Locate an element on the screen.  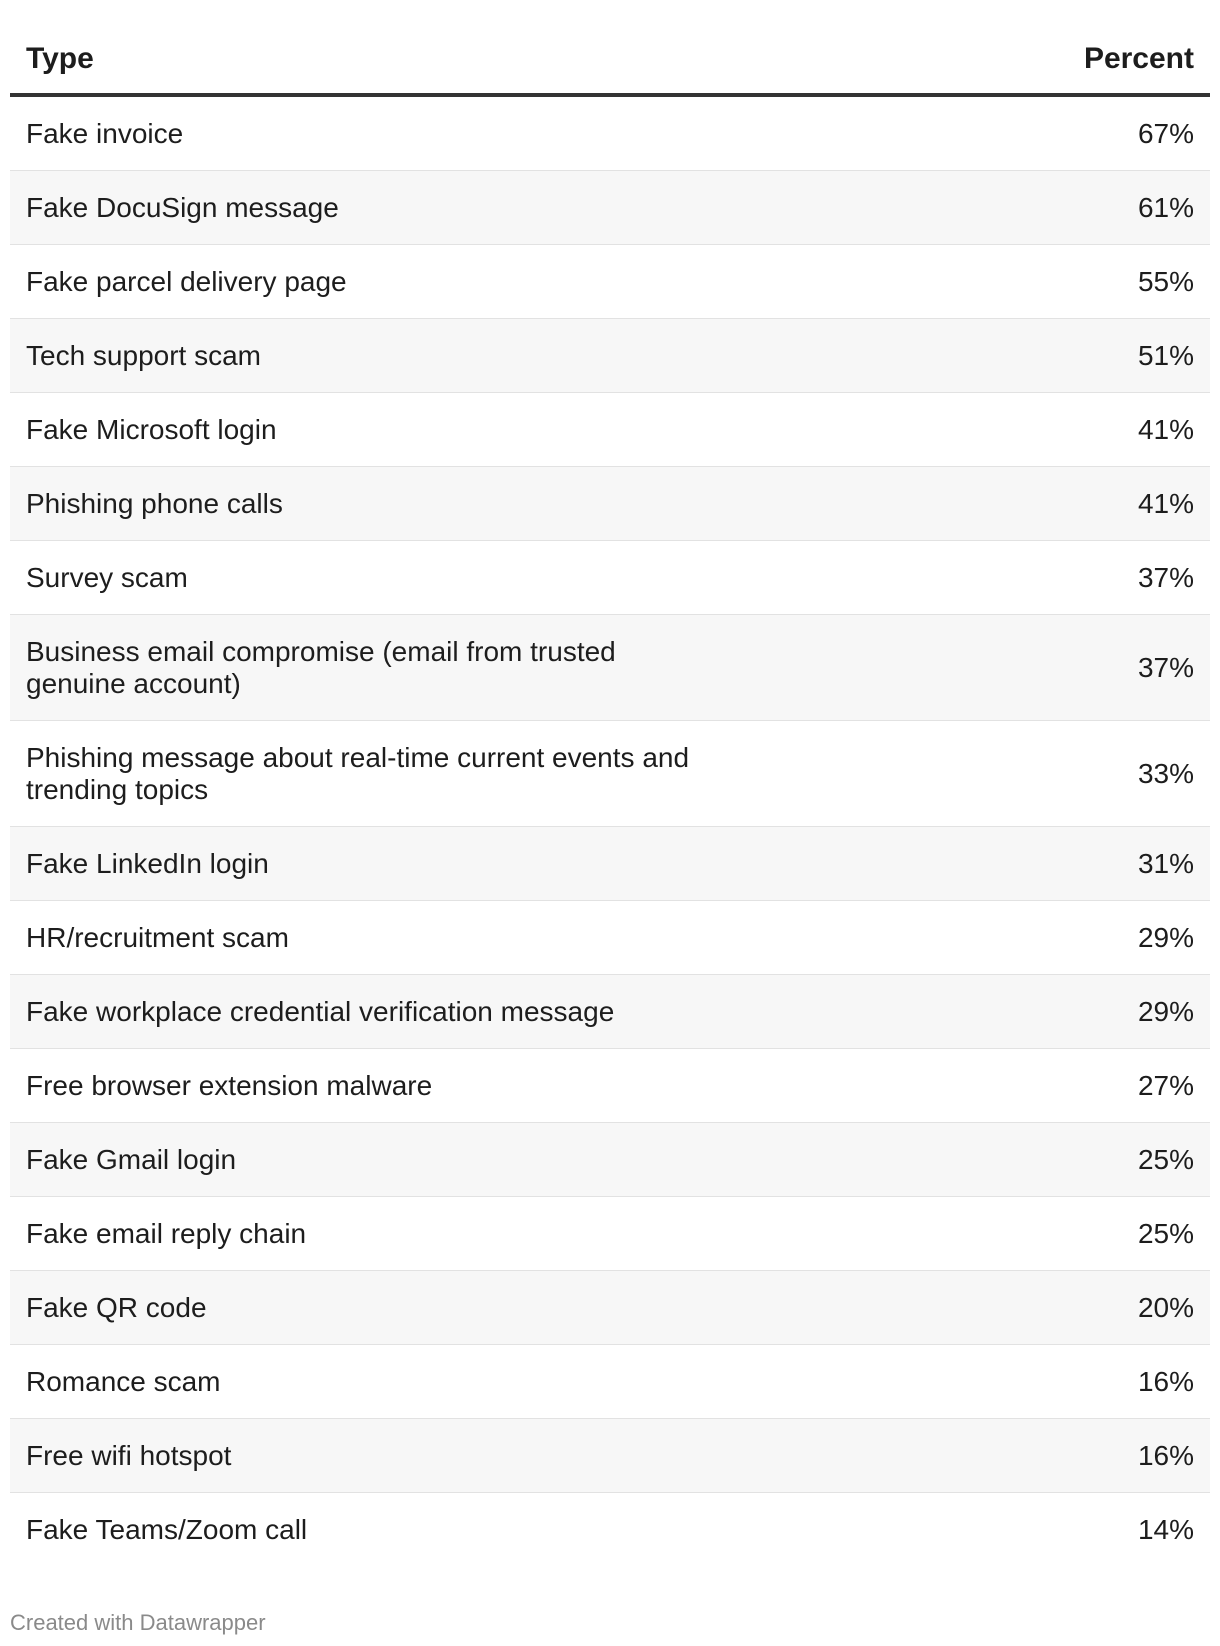
table-row: Fake DocuSign message 61% is located at coordinates (610, 208).